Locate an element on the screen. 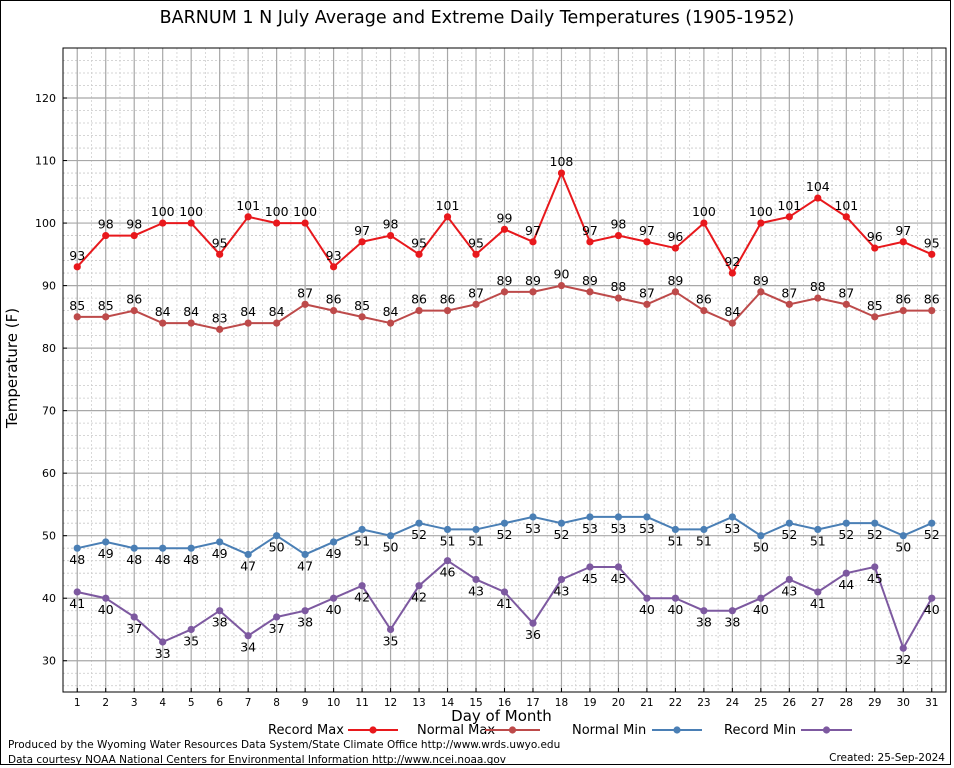  y-tick-label: 40 is located at coordinates (49, 598).